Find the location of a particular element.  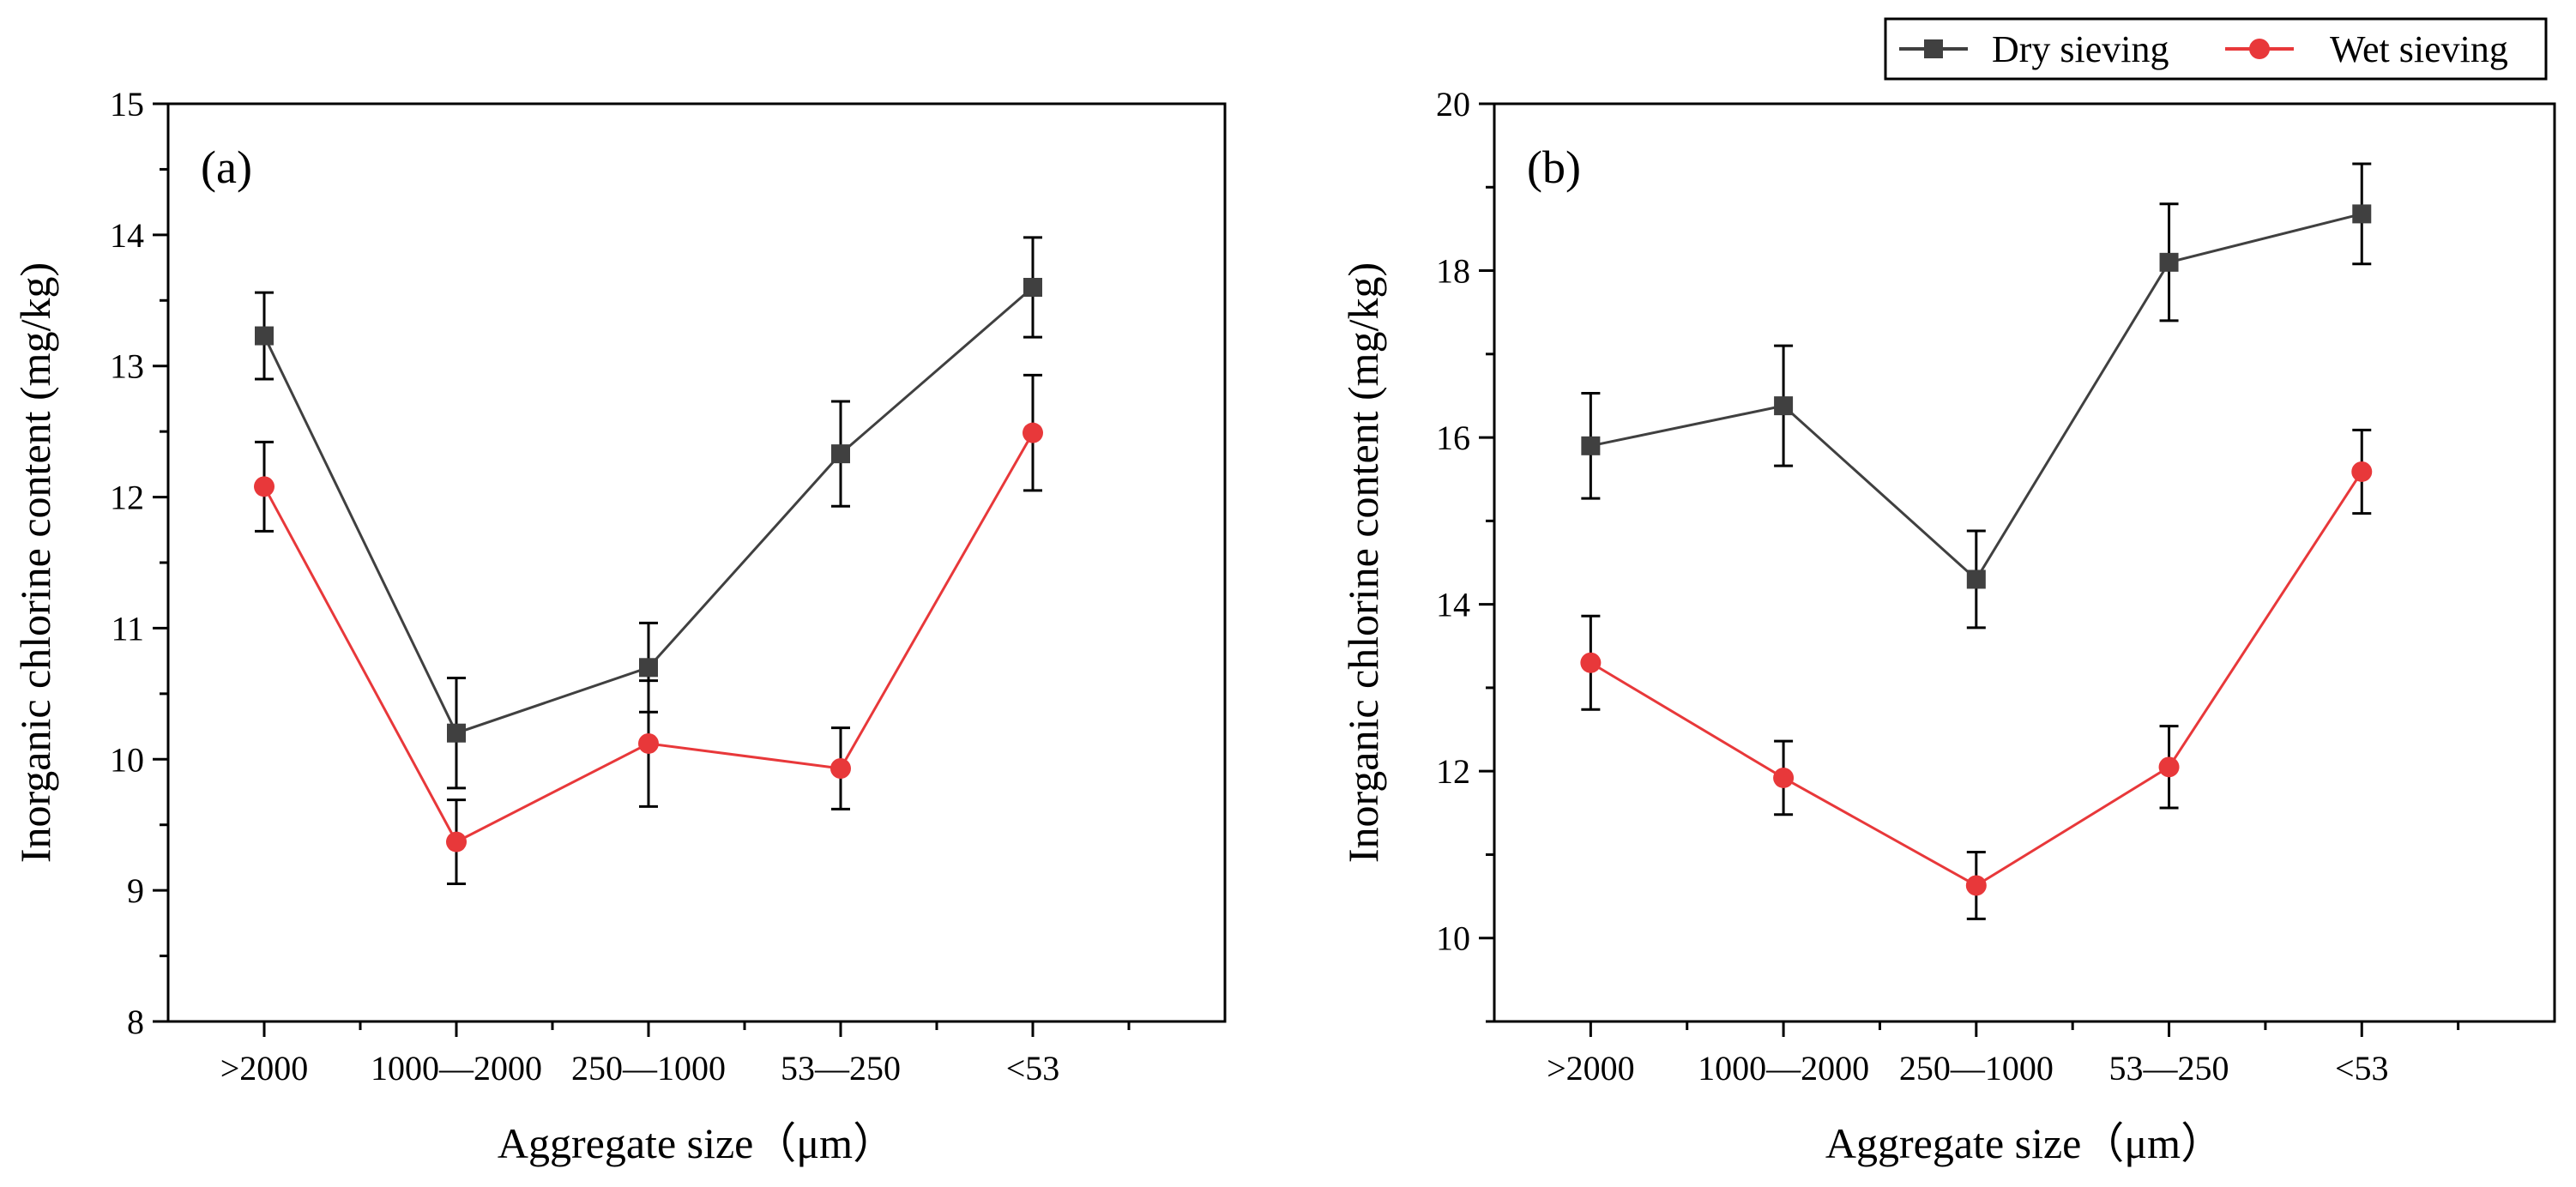

panel-label: (b) is located at coordinates (1554, 167).